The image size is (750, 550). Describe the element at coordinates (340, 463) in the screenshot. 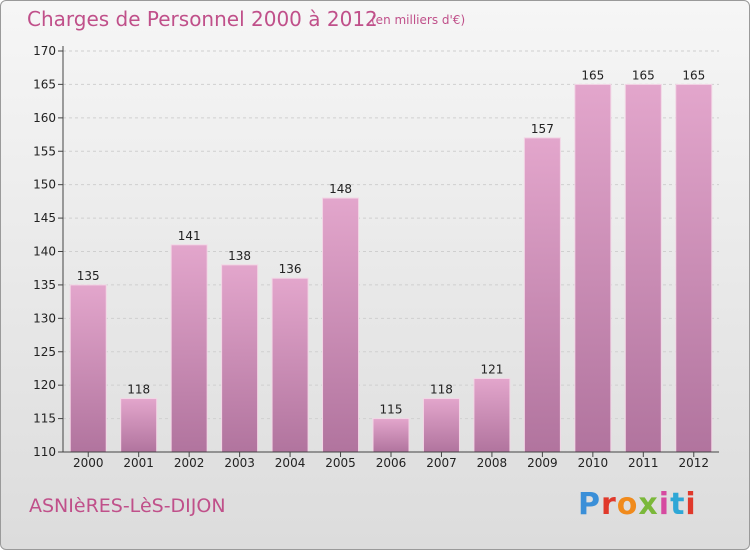

I see `x-tick-label: 2005` at that location.